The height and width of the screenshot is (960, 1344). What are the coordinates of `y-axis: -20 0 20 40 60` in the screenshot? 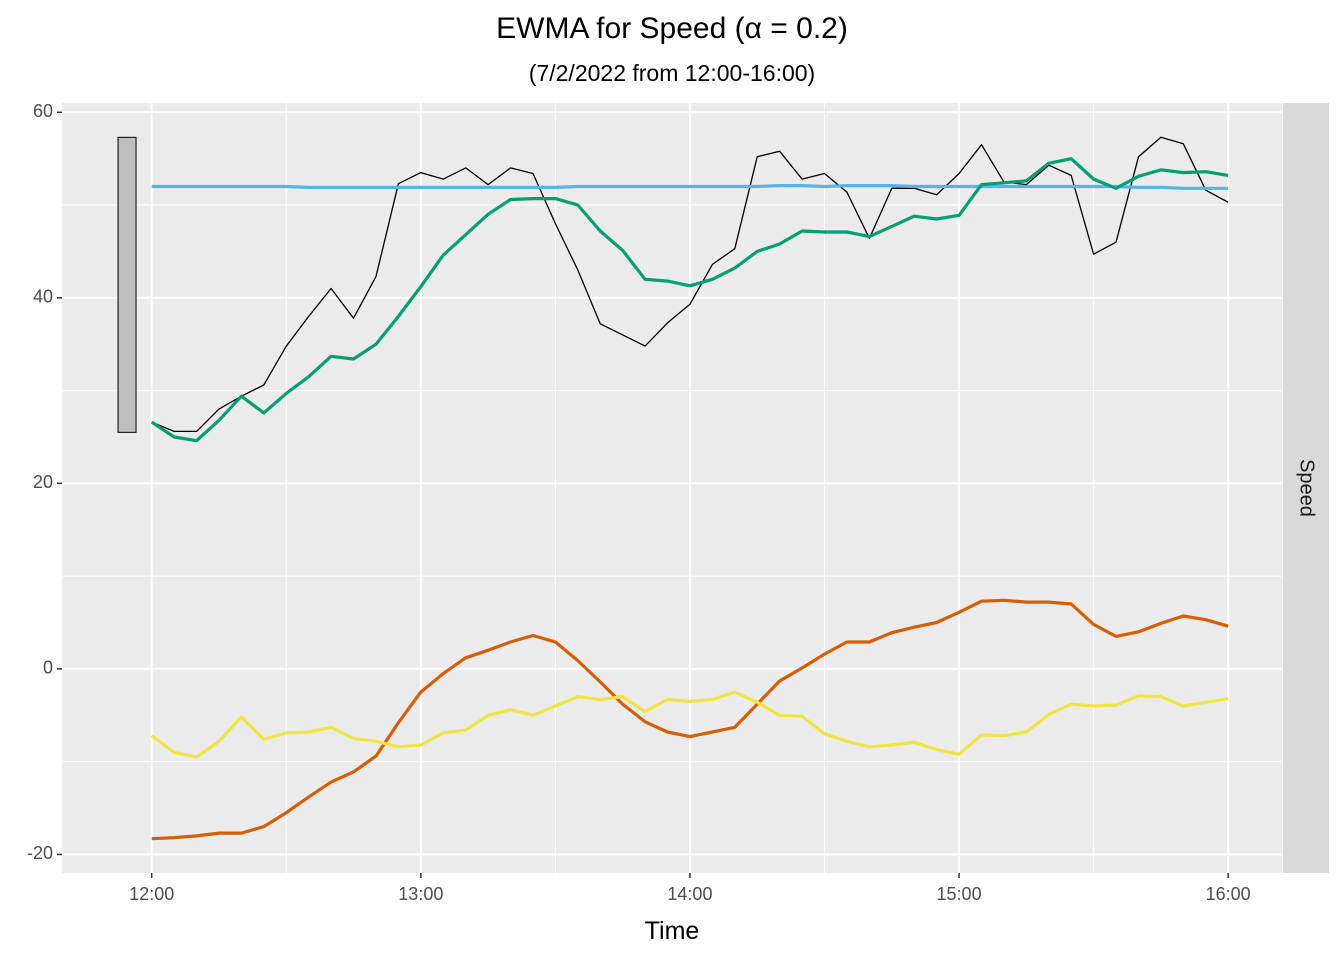 It's located at (44, 482).